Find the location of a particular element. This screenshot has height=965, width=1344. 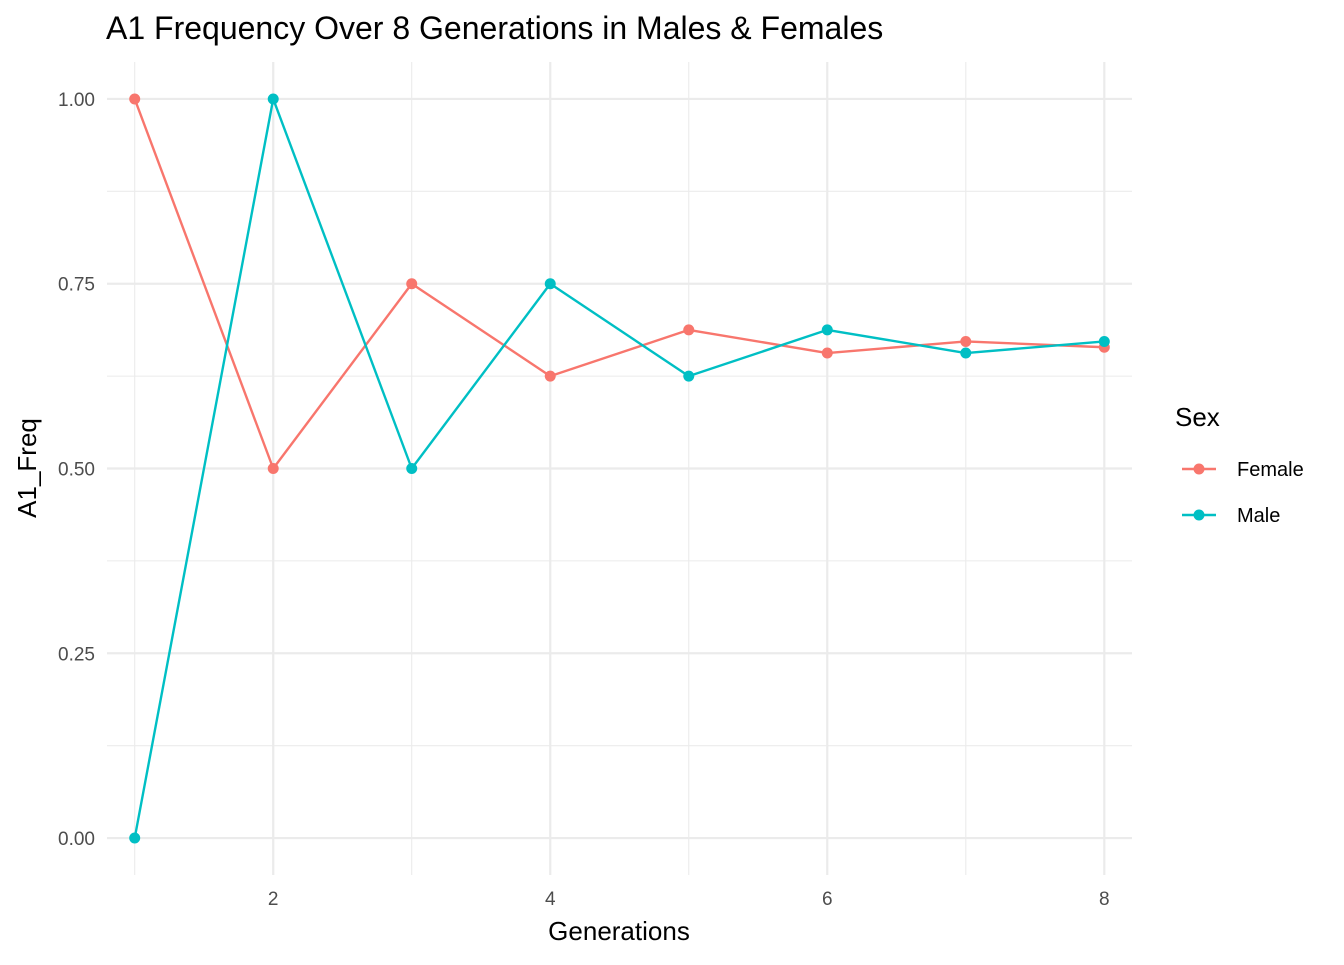

x-axis-title: Generations is located at coordinates (619, 931).